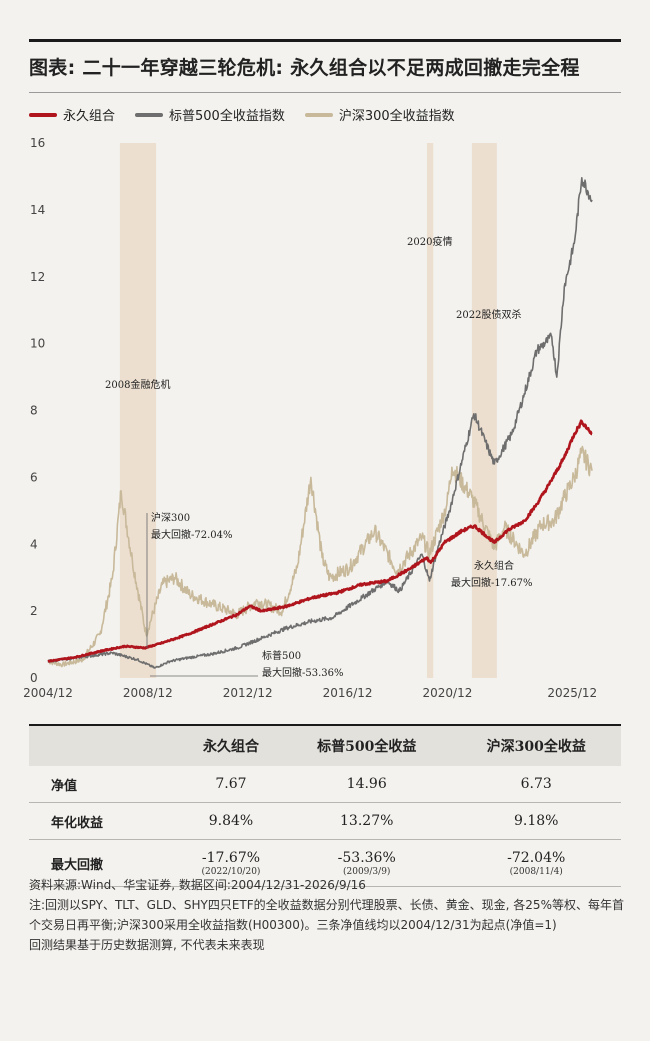  I want to click on legend-item-csi300: 沪深300全收益指数, so click(379, 114).